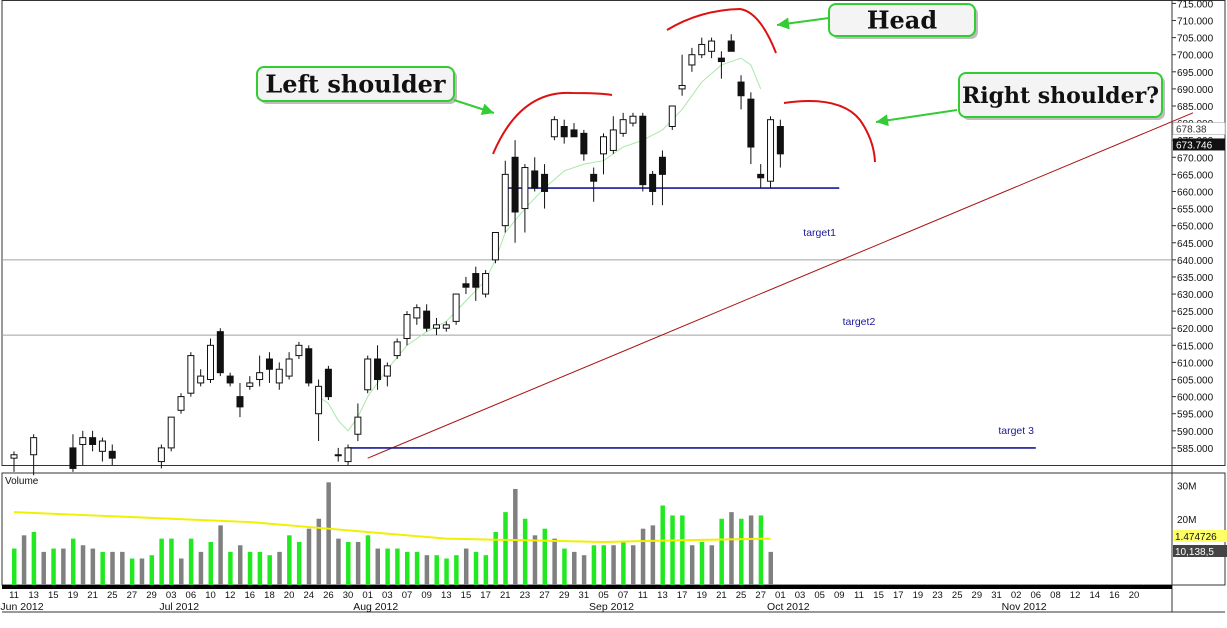 Image resolution: width=1227 pixels, height=628 pixels. What do you see at coordinates (1186, 520) in the screenshot?
I see `volume-tick-label: 20M` at bounding box center [1186, 520].